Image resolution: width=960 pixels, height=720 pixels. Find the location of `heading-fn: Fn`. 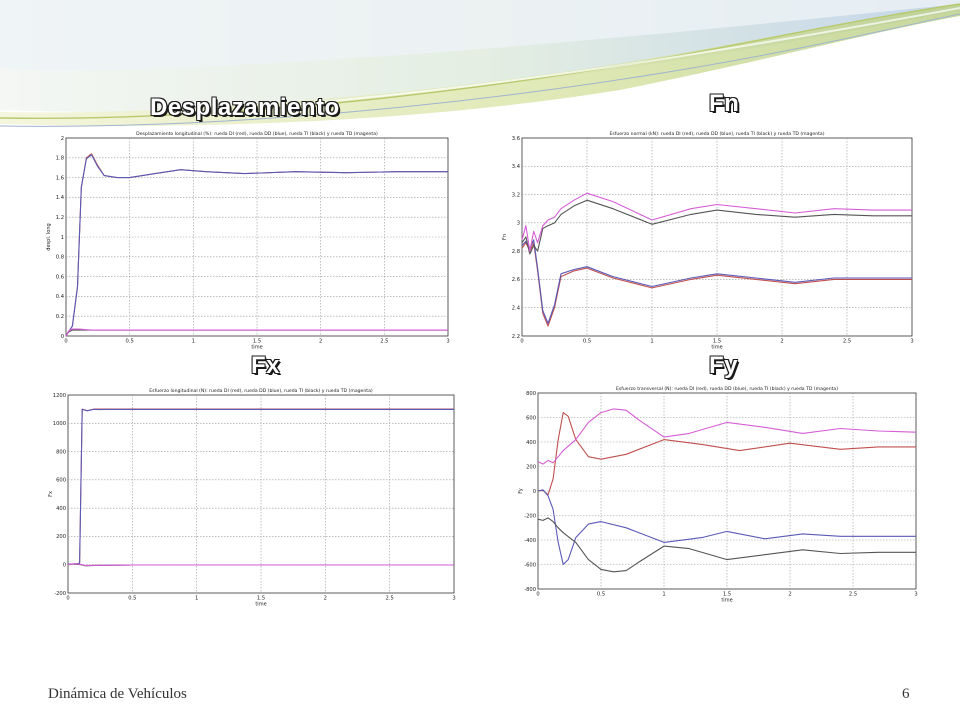

heading-fn: Fn is located at coordinates (724, 103).